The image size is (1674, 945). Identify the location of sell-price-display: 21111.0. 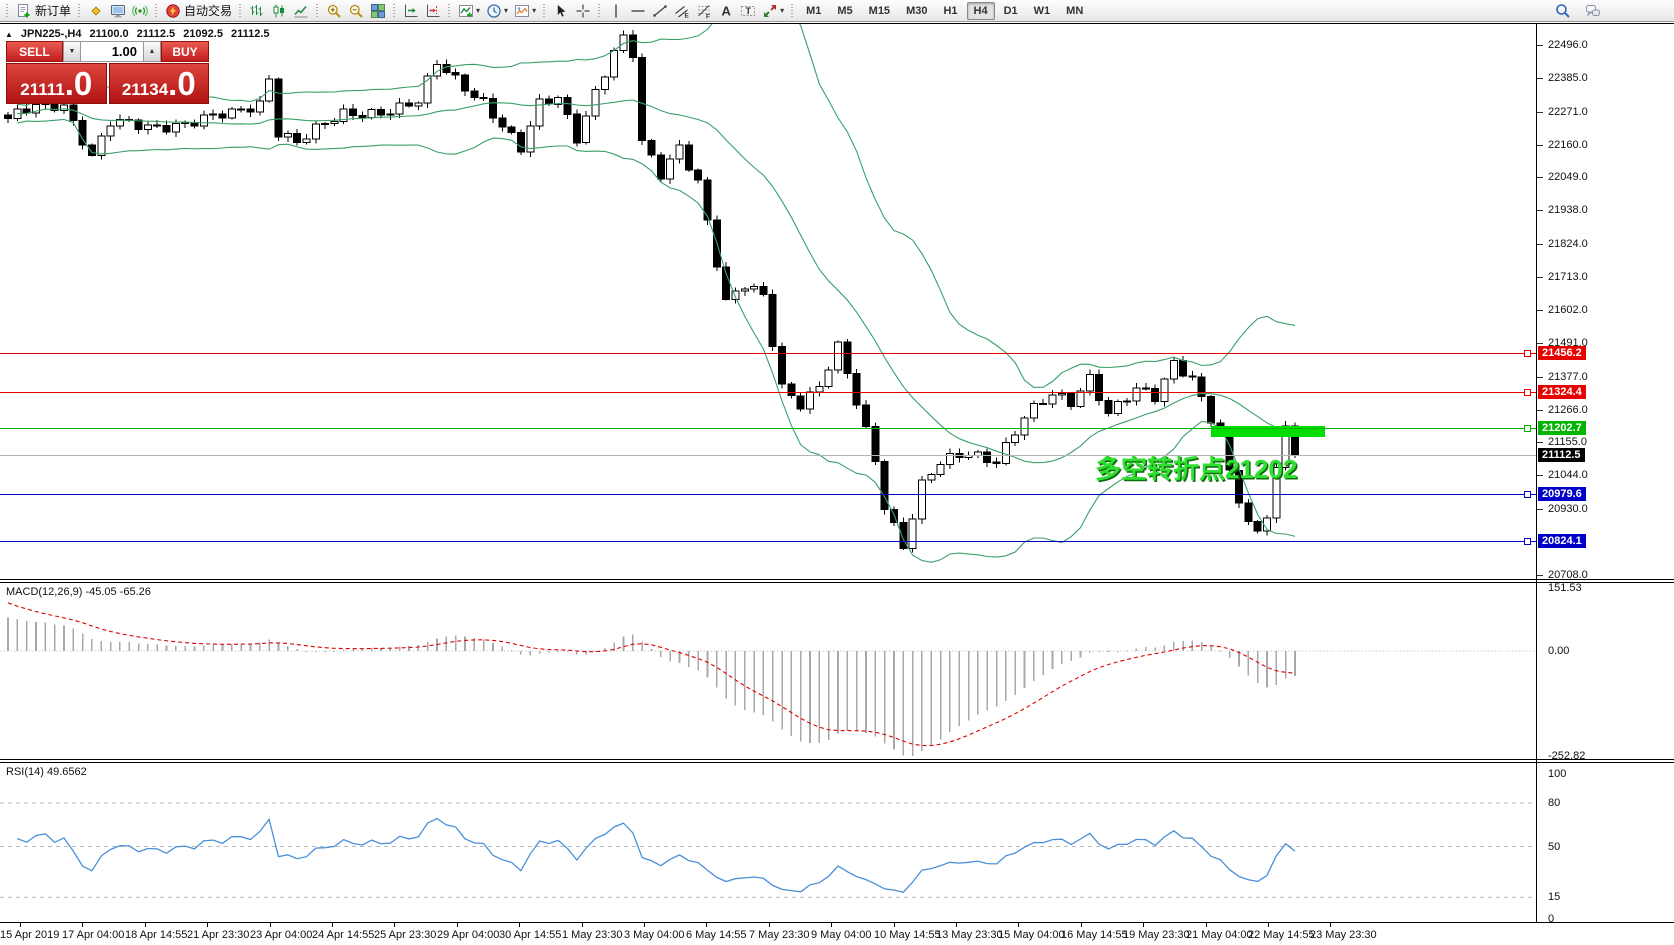
(56, 83).